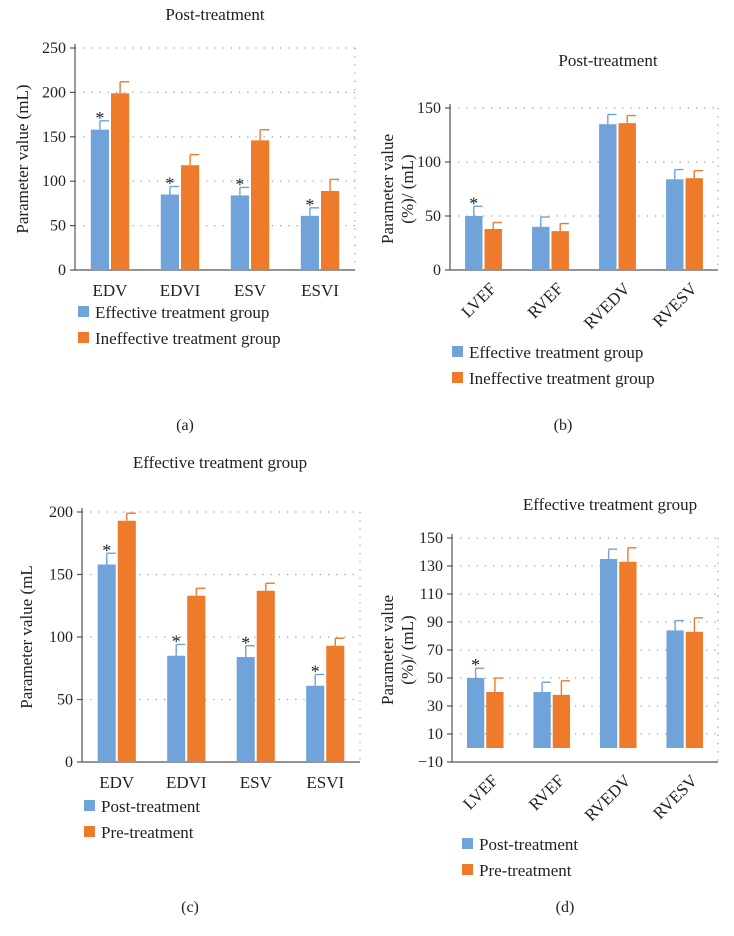 The image size is (734, 936). I want to click on category-label: EDVI, so click(186, 782).